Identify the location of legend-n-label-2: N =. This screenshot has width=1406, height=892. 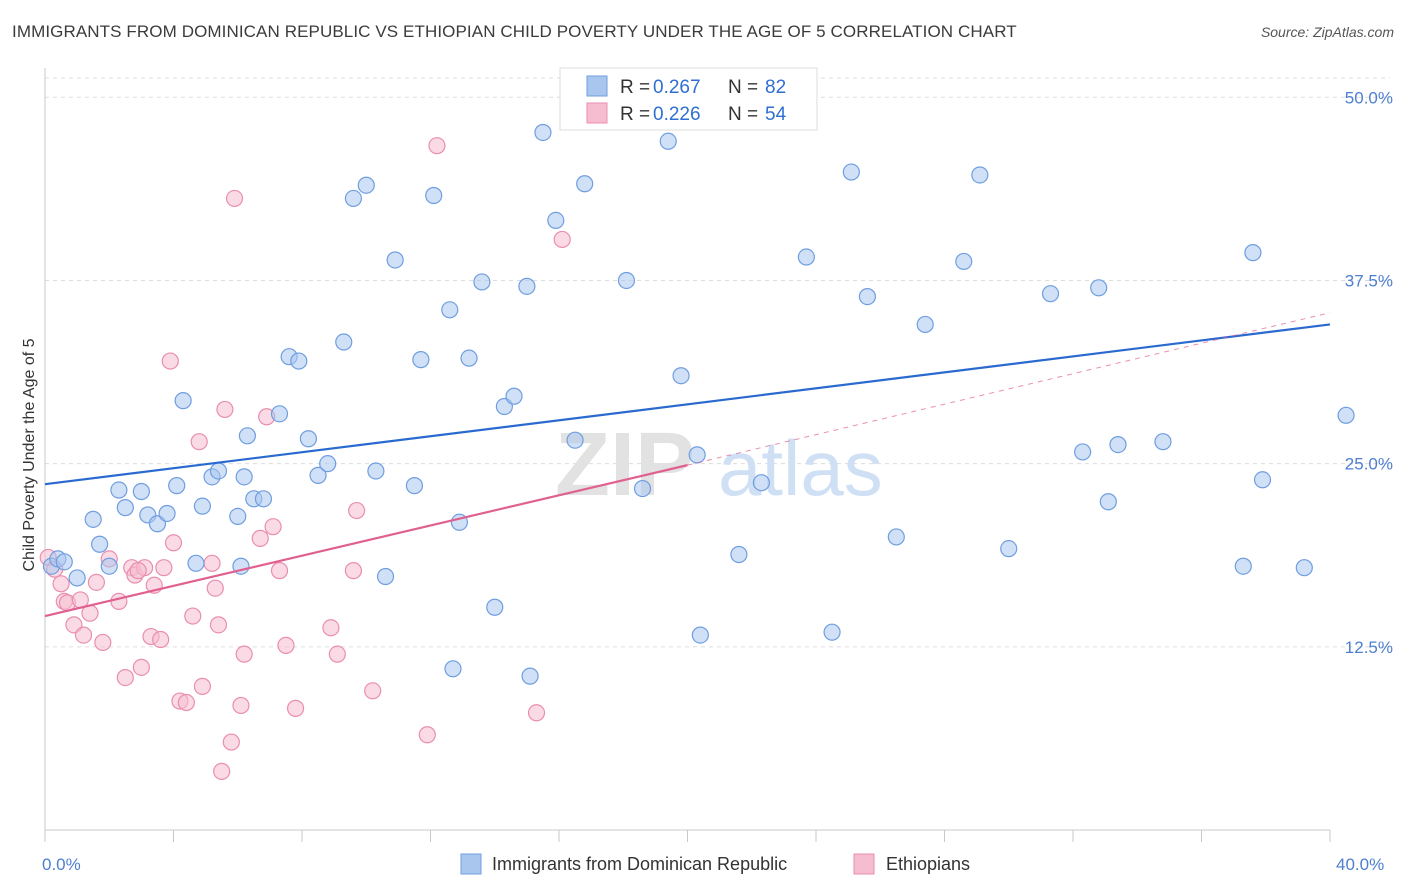
(745, 114).